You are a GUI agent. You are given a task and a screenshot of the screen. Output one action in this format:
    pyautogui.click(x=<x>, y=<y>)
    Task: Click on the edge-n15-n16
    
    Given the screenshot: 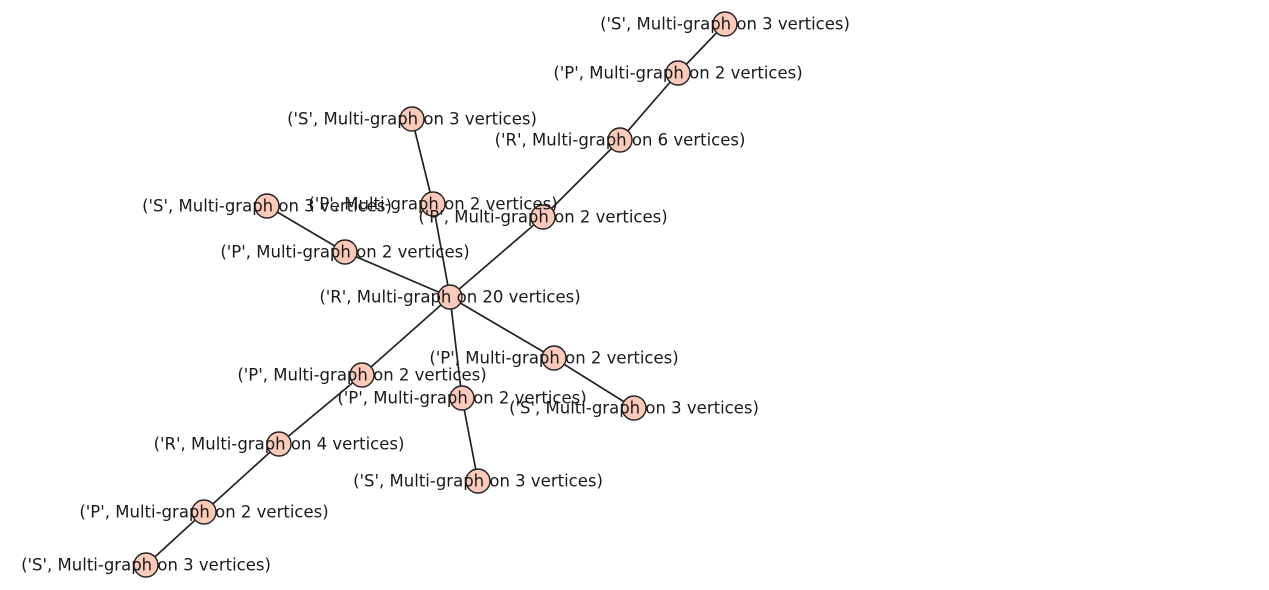 What is the action you would take?
    pyautogui.click(x=175, y=538)
    